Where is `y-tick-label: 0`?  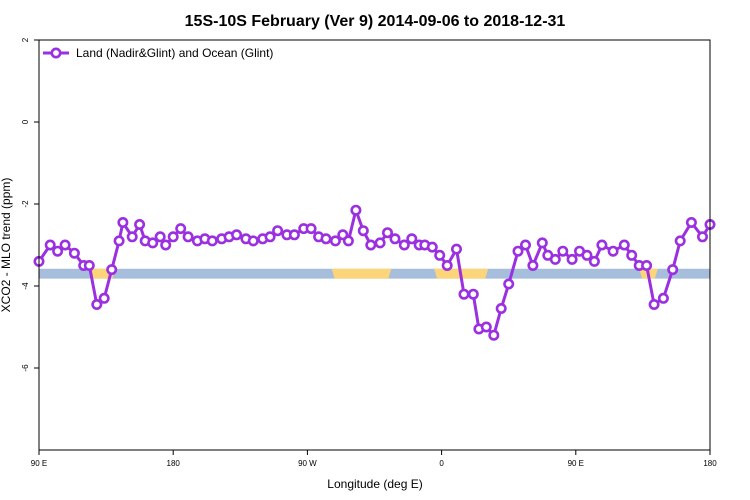
y-tick-label: 0 is located at coordinates (25, 121).